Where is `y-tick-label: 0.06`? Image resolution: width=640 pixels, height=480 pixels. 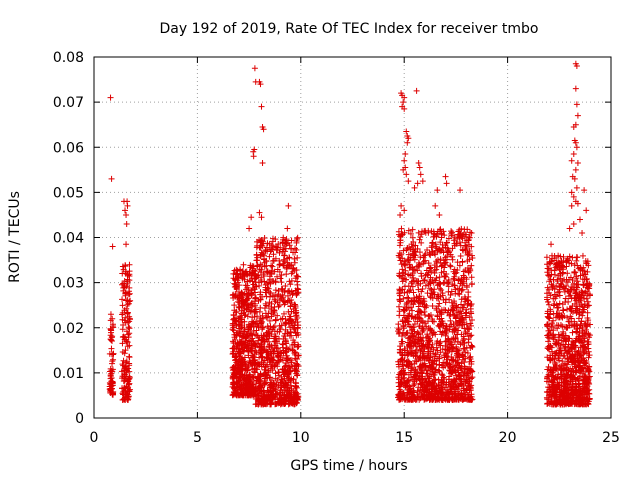
y-tick-label: 0.06 is located at coordinates (68, 148).